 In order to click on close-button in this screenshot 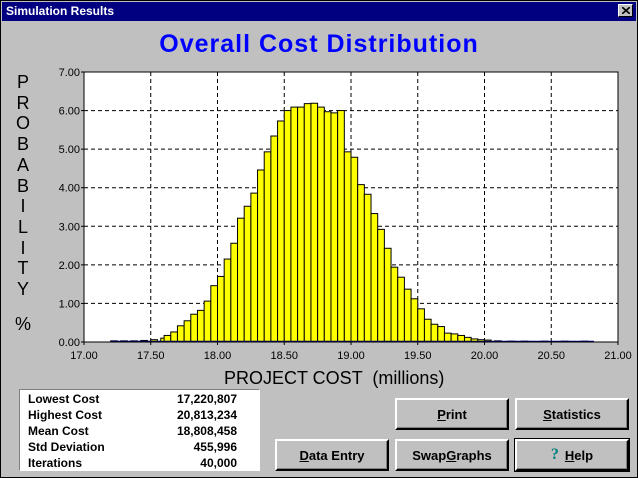, I will do `click(625, 10)`.